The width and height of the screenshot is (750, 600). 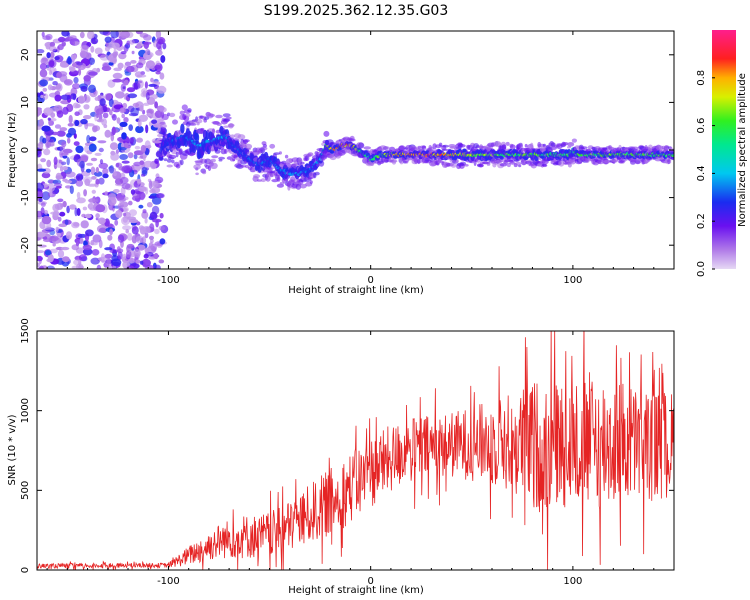 I want to click on spectrogram-noise-layer, so click(x=103, y=150).